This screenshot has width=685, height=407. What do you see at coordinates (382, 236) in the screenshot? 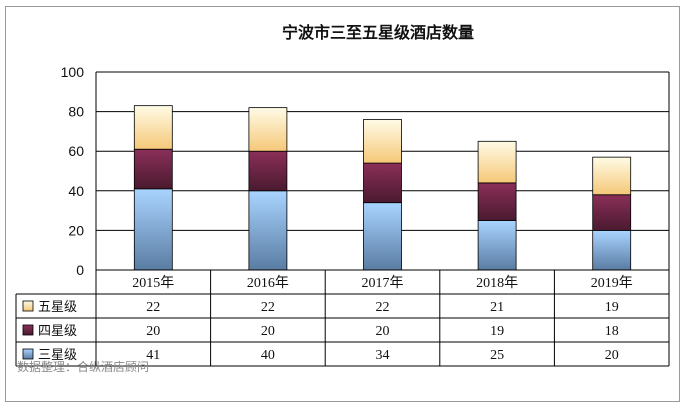
I see `bar-三星级-2017年` at bounding box center [382, 236].